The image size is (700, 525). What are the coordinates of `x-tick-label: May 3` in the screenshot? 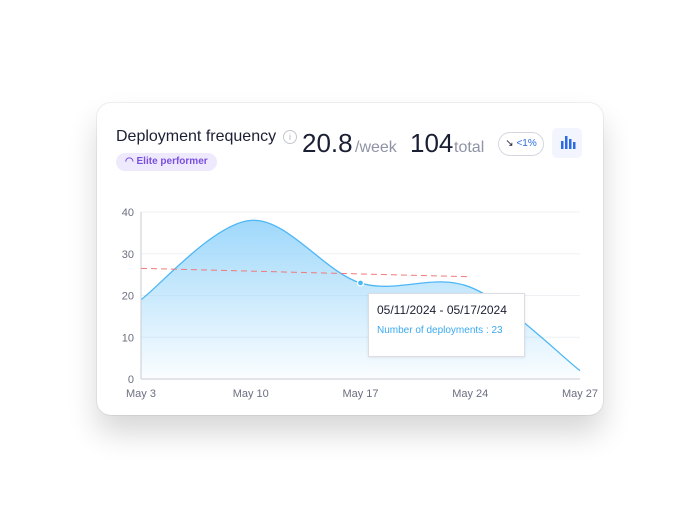 It's located at (141, 394).